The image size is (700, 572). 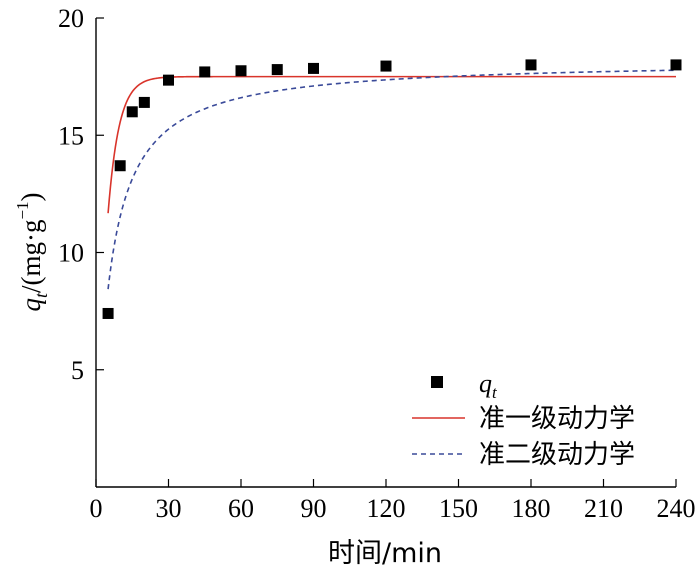 What do you see at coordinates (557, 419) in the screenshot?
I see `legend-label-pfo: 准一级动力学` at bounding box center [557, 419].